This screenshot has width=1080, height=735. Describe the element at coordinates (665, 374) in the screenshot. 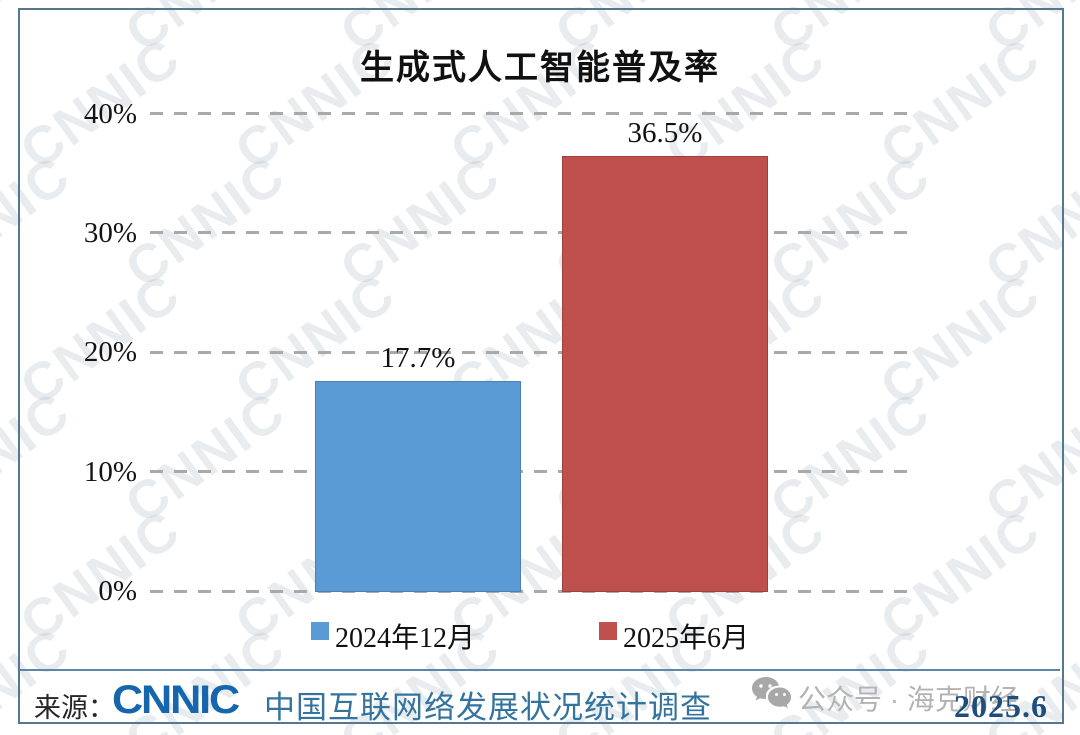

I see `bar-2025年6月` at that location.